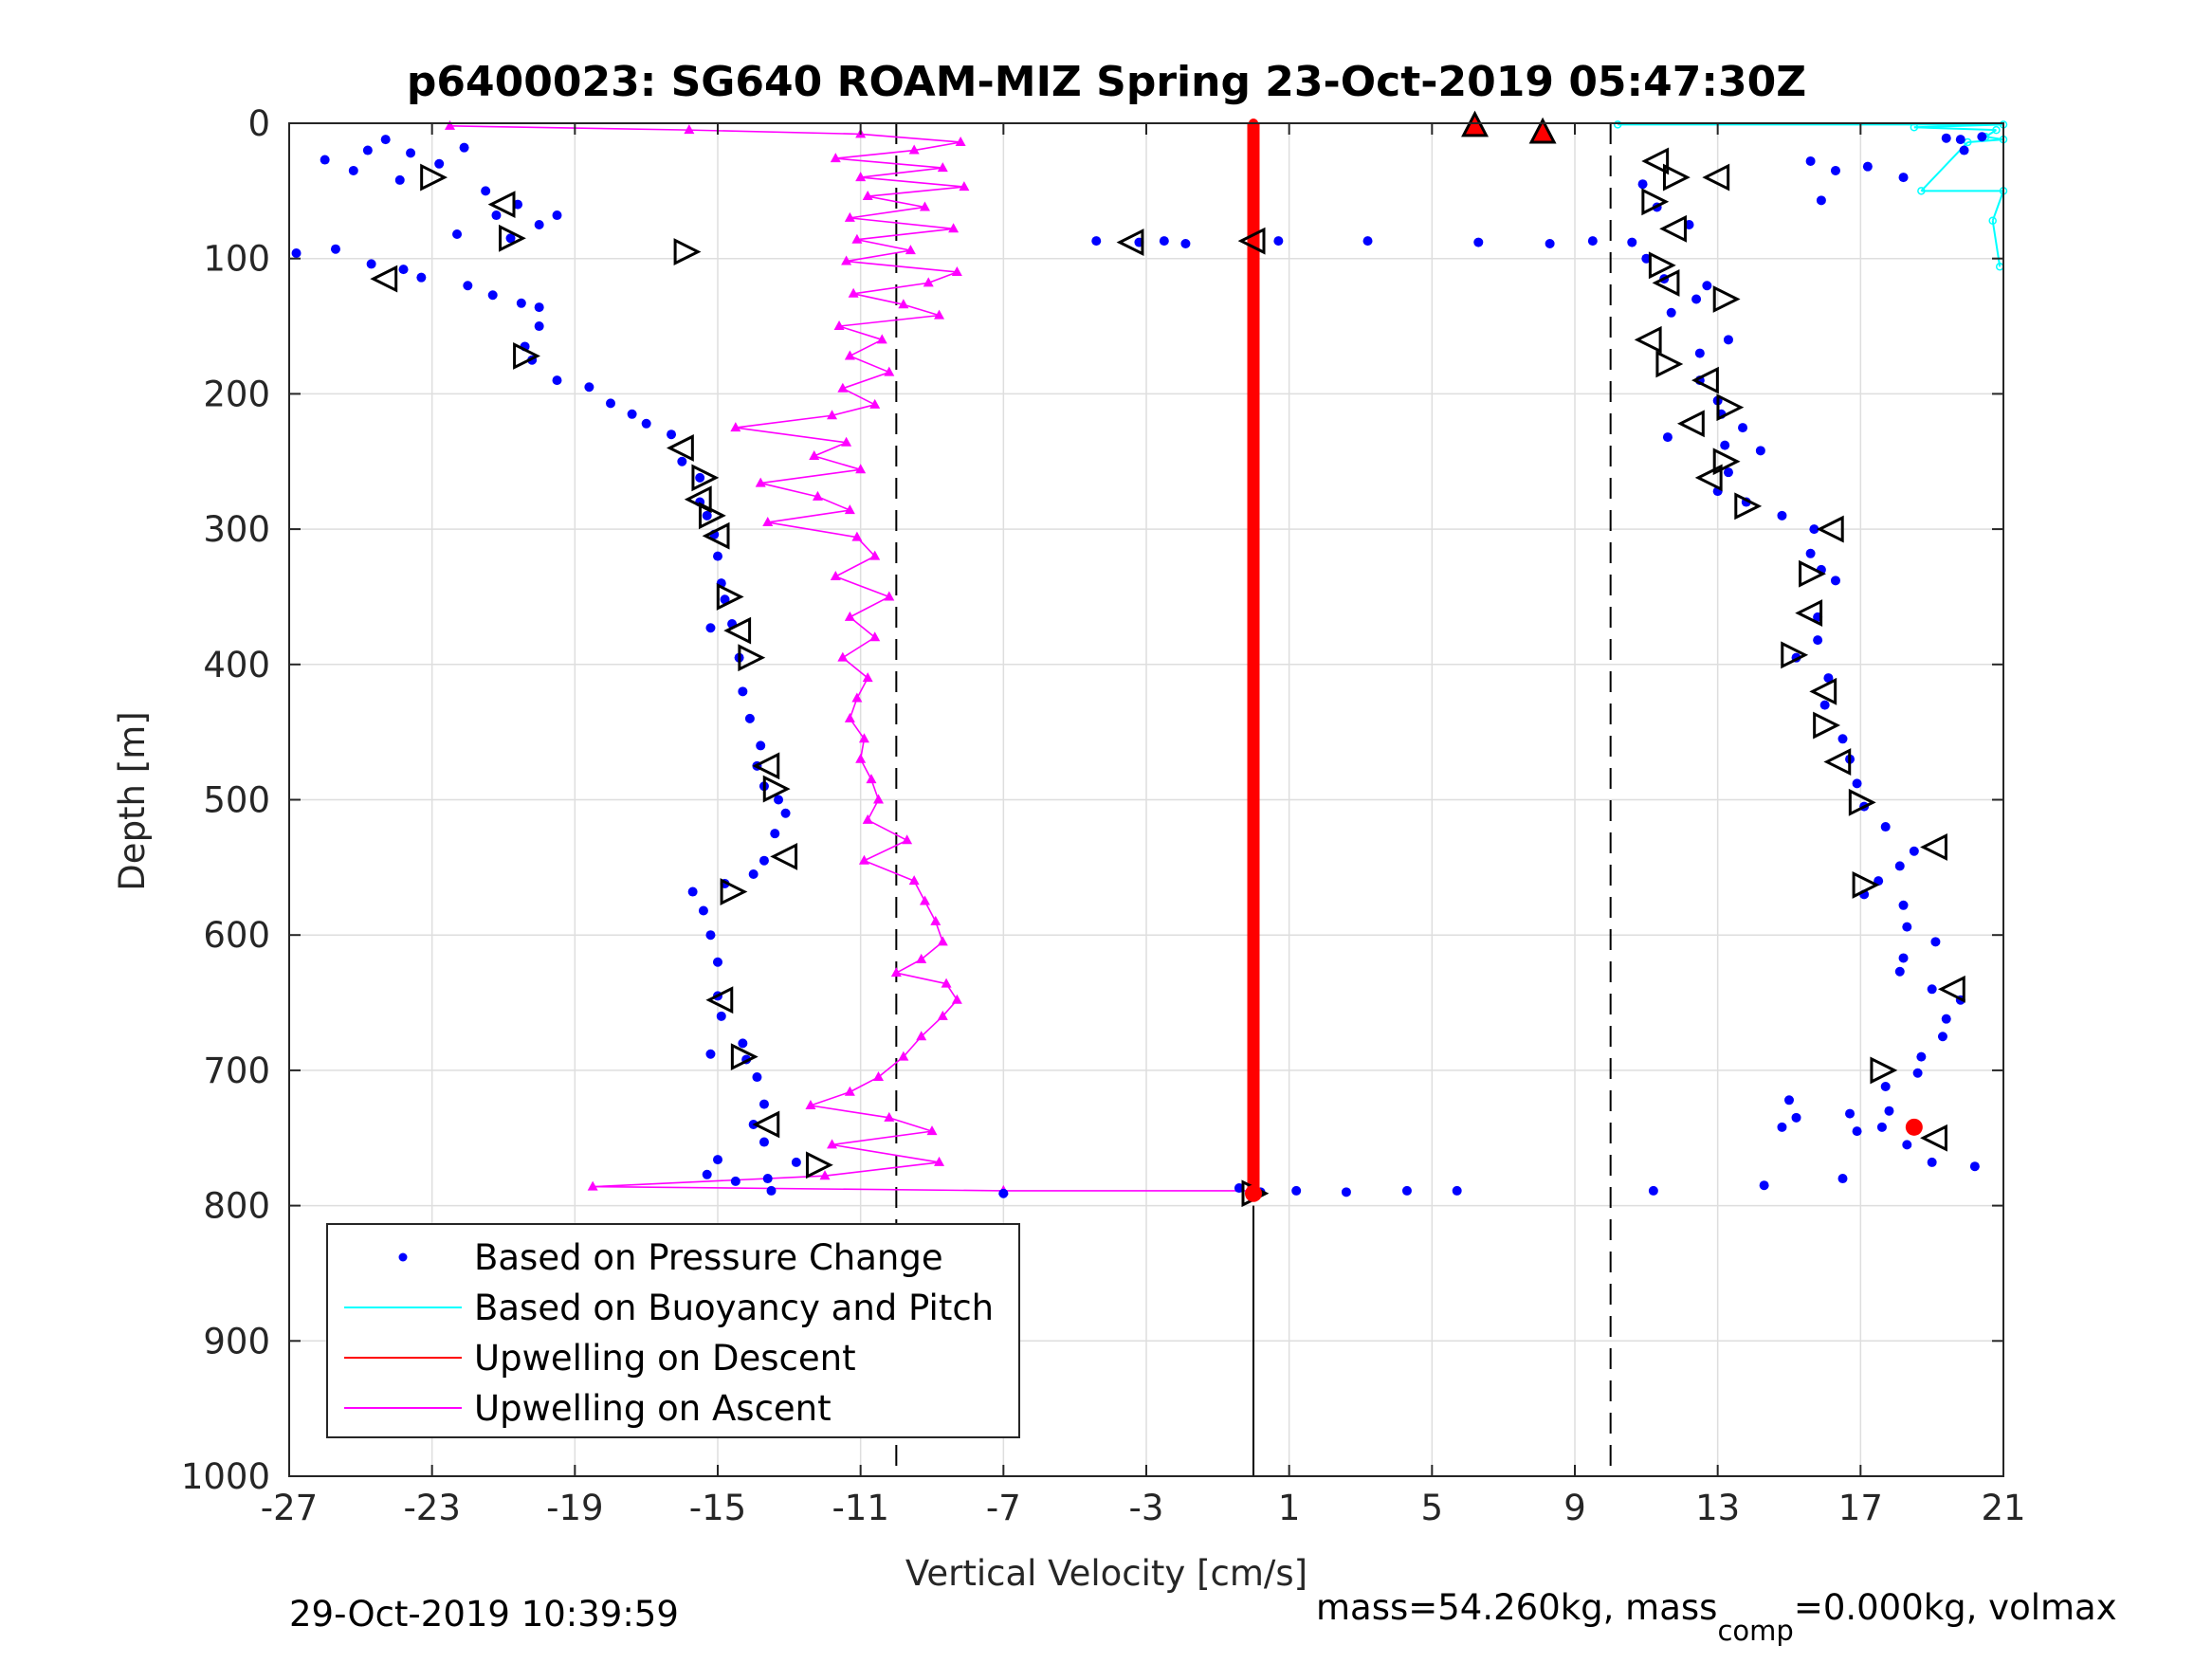 Image resolution: width=2212 pixels, height=1663 pixels. What do you see at coordinates (1542, 130) in the screenshot?
I see `apogee-marker` at bounding box center [1542, 130].